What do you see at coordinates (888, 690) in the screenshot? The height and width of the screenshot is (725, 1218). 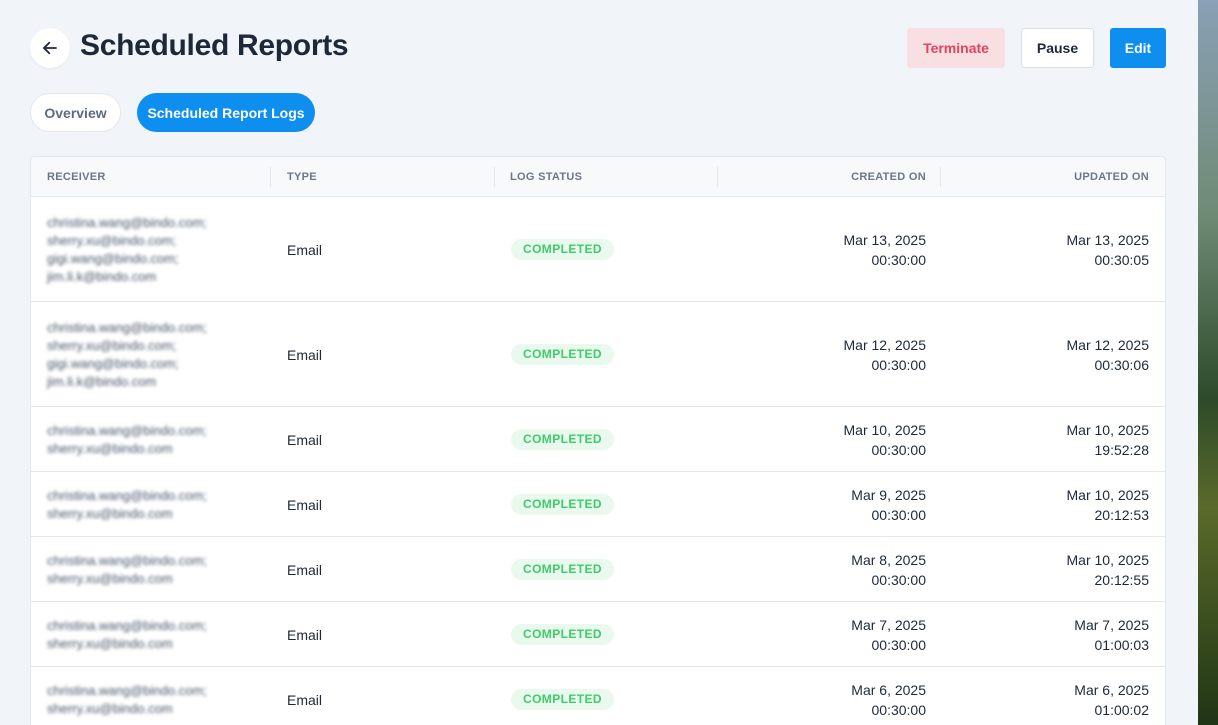 I see `created-date: Mar 6, 2025` at bounding box center [888, 690].